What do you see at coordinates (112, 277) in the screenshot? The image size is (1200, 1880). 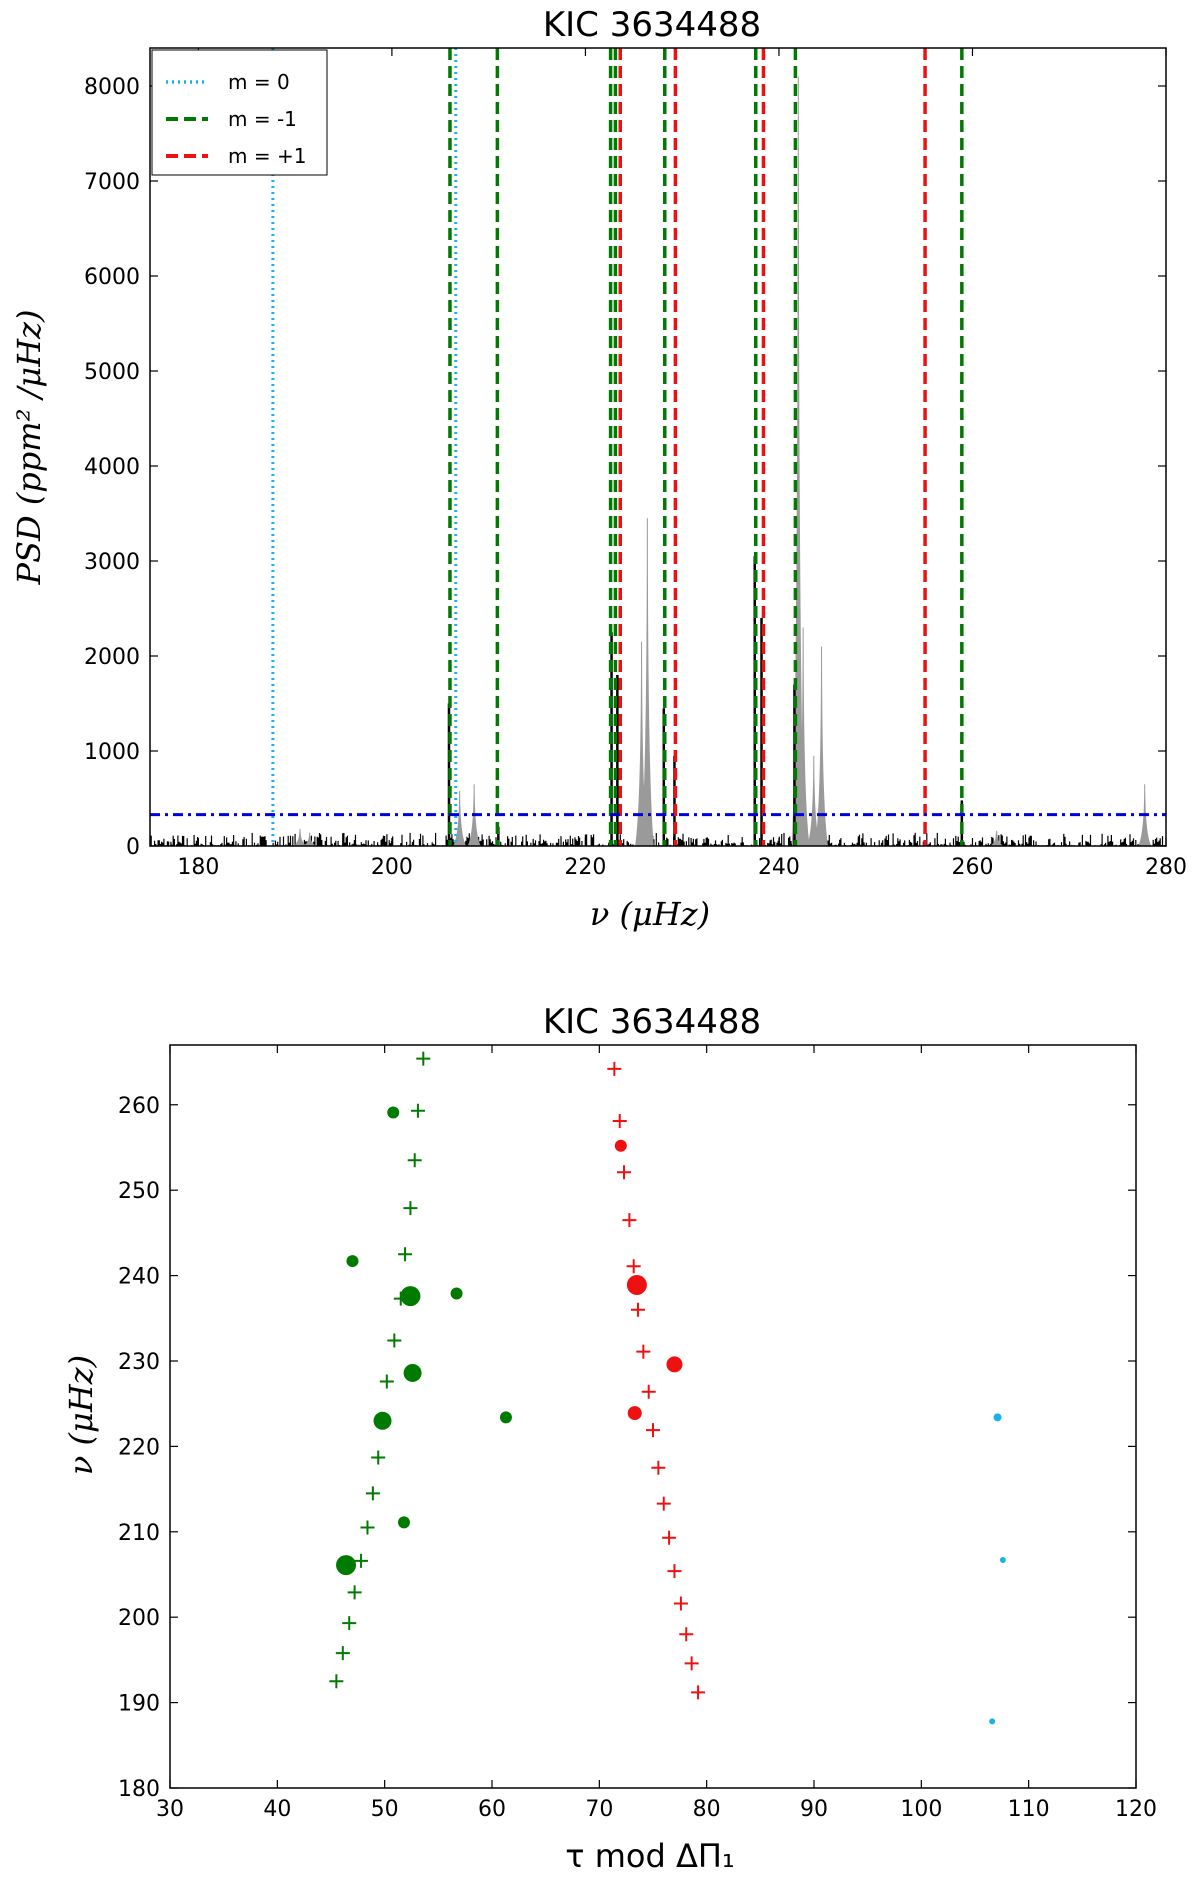 I see `psd-y-tick-label-6: 6000` at bounding box center [112, 277].